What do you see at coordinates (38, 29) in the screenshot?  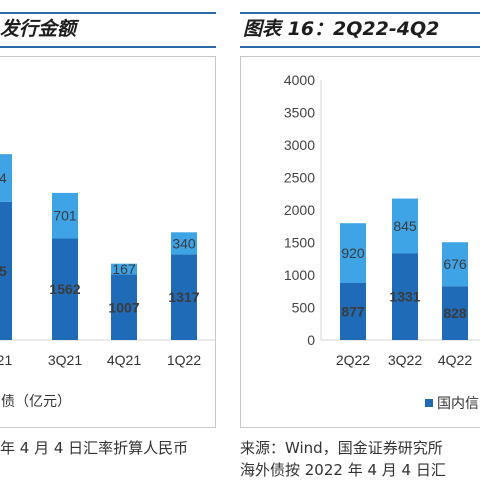 I see `left-chart-title: 发行金额` at bounding box center [38, 29].